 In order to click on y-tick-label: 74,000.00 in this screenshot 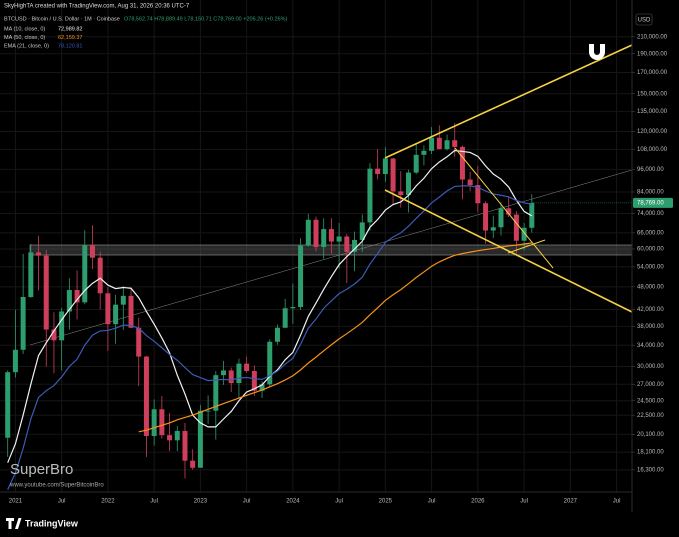, I will do `click(650, 214)`.